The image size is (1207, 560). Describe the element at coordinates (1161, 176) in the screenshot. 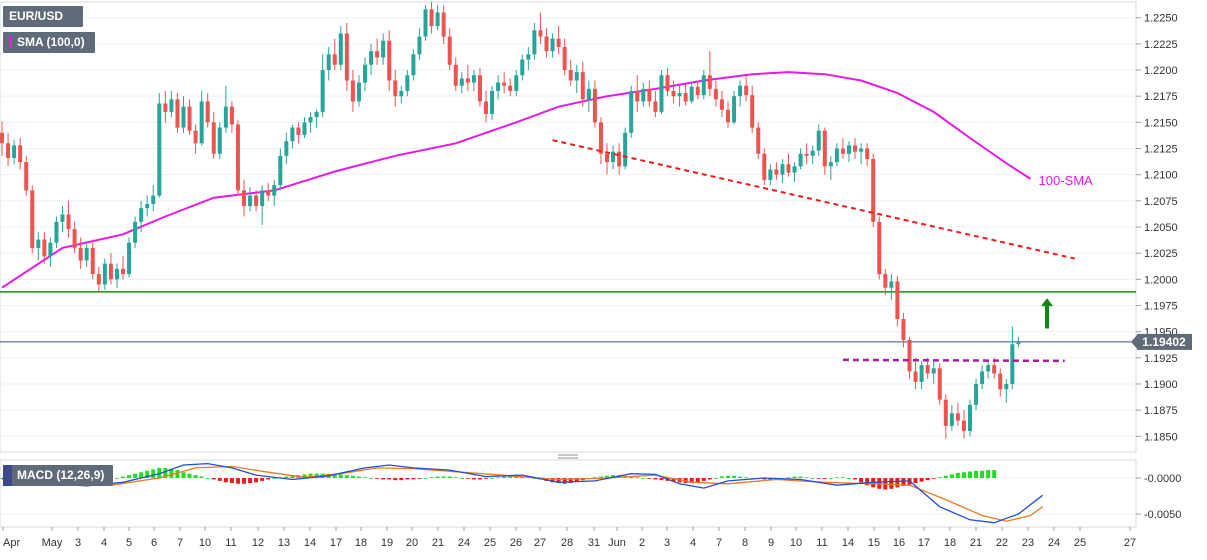

I see `price-tick-label: 1.2100` at that location.